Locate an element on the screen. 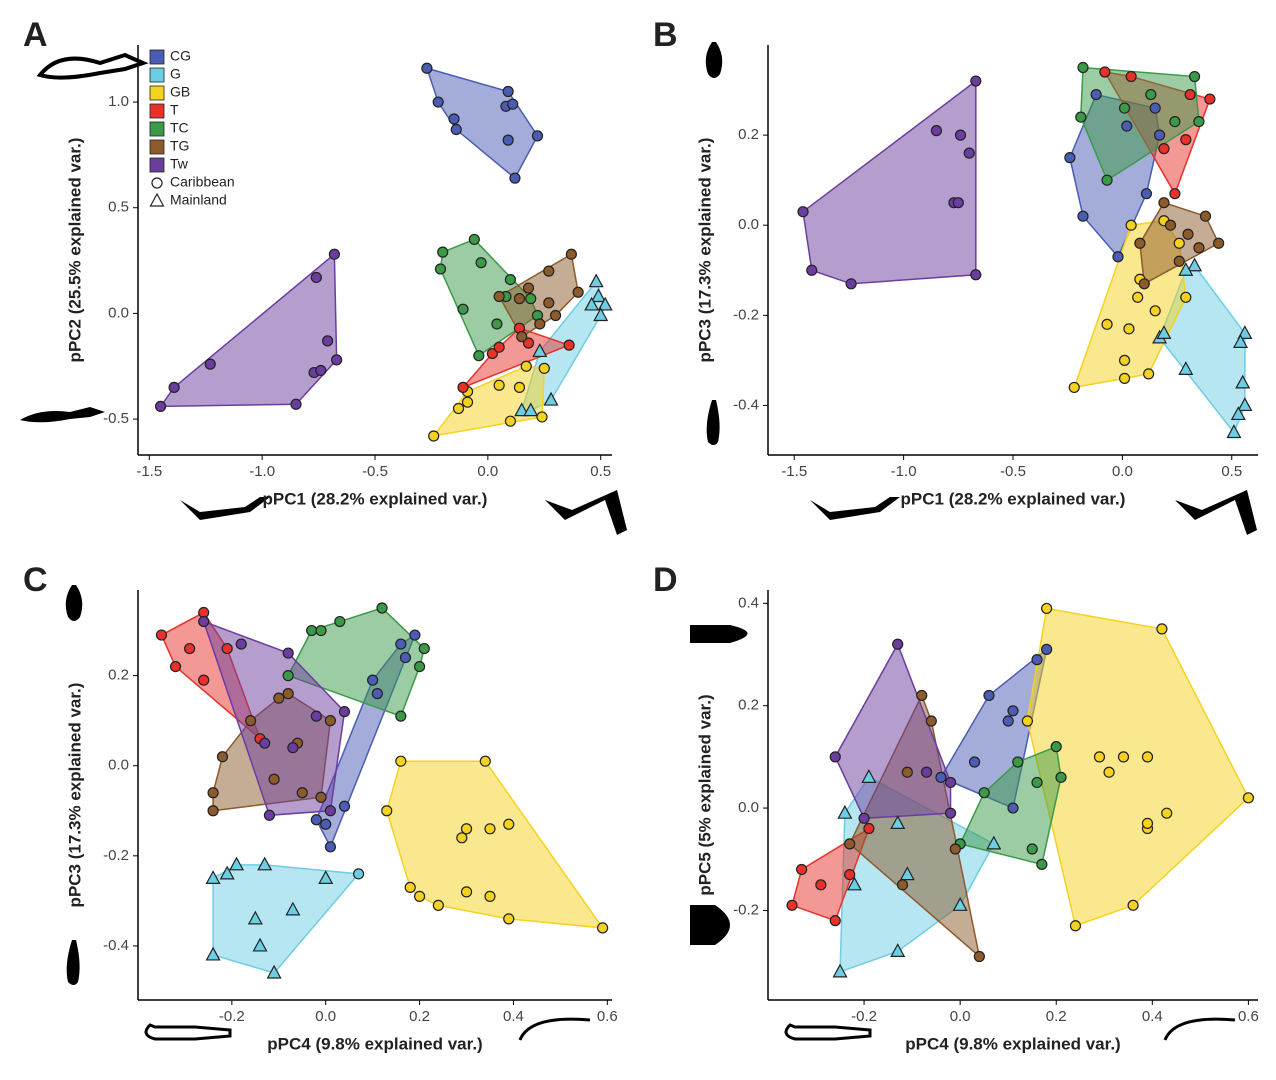 This screenshot has height=1080, width=1276. legend-label: Mainland is located at coordinates (198, 200).